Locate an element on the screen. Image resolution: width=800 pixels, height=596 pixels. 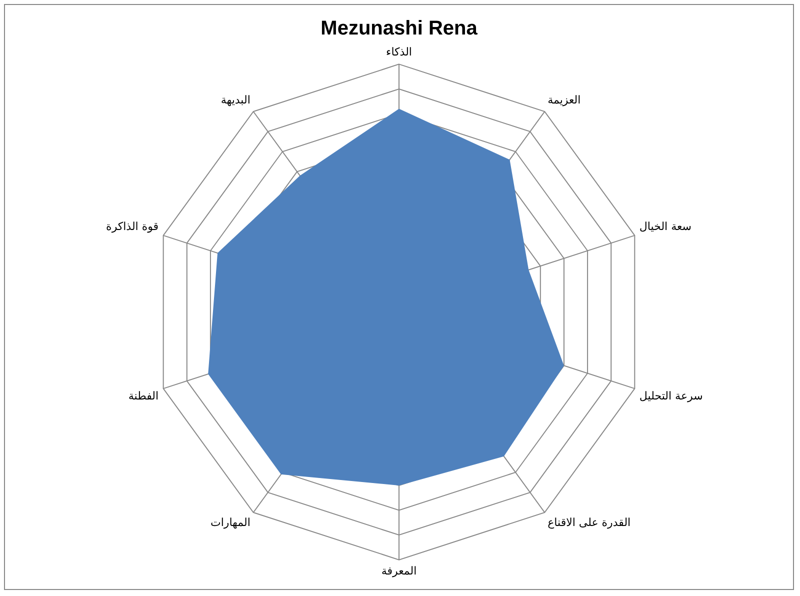
spoke-label: الفطنة is located at coordinates (143, 396).